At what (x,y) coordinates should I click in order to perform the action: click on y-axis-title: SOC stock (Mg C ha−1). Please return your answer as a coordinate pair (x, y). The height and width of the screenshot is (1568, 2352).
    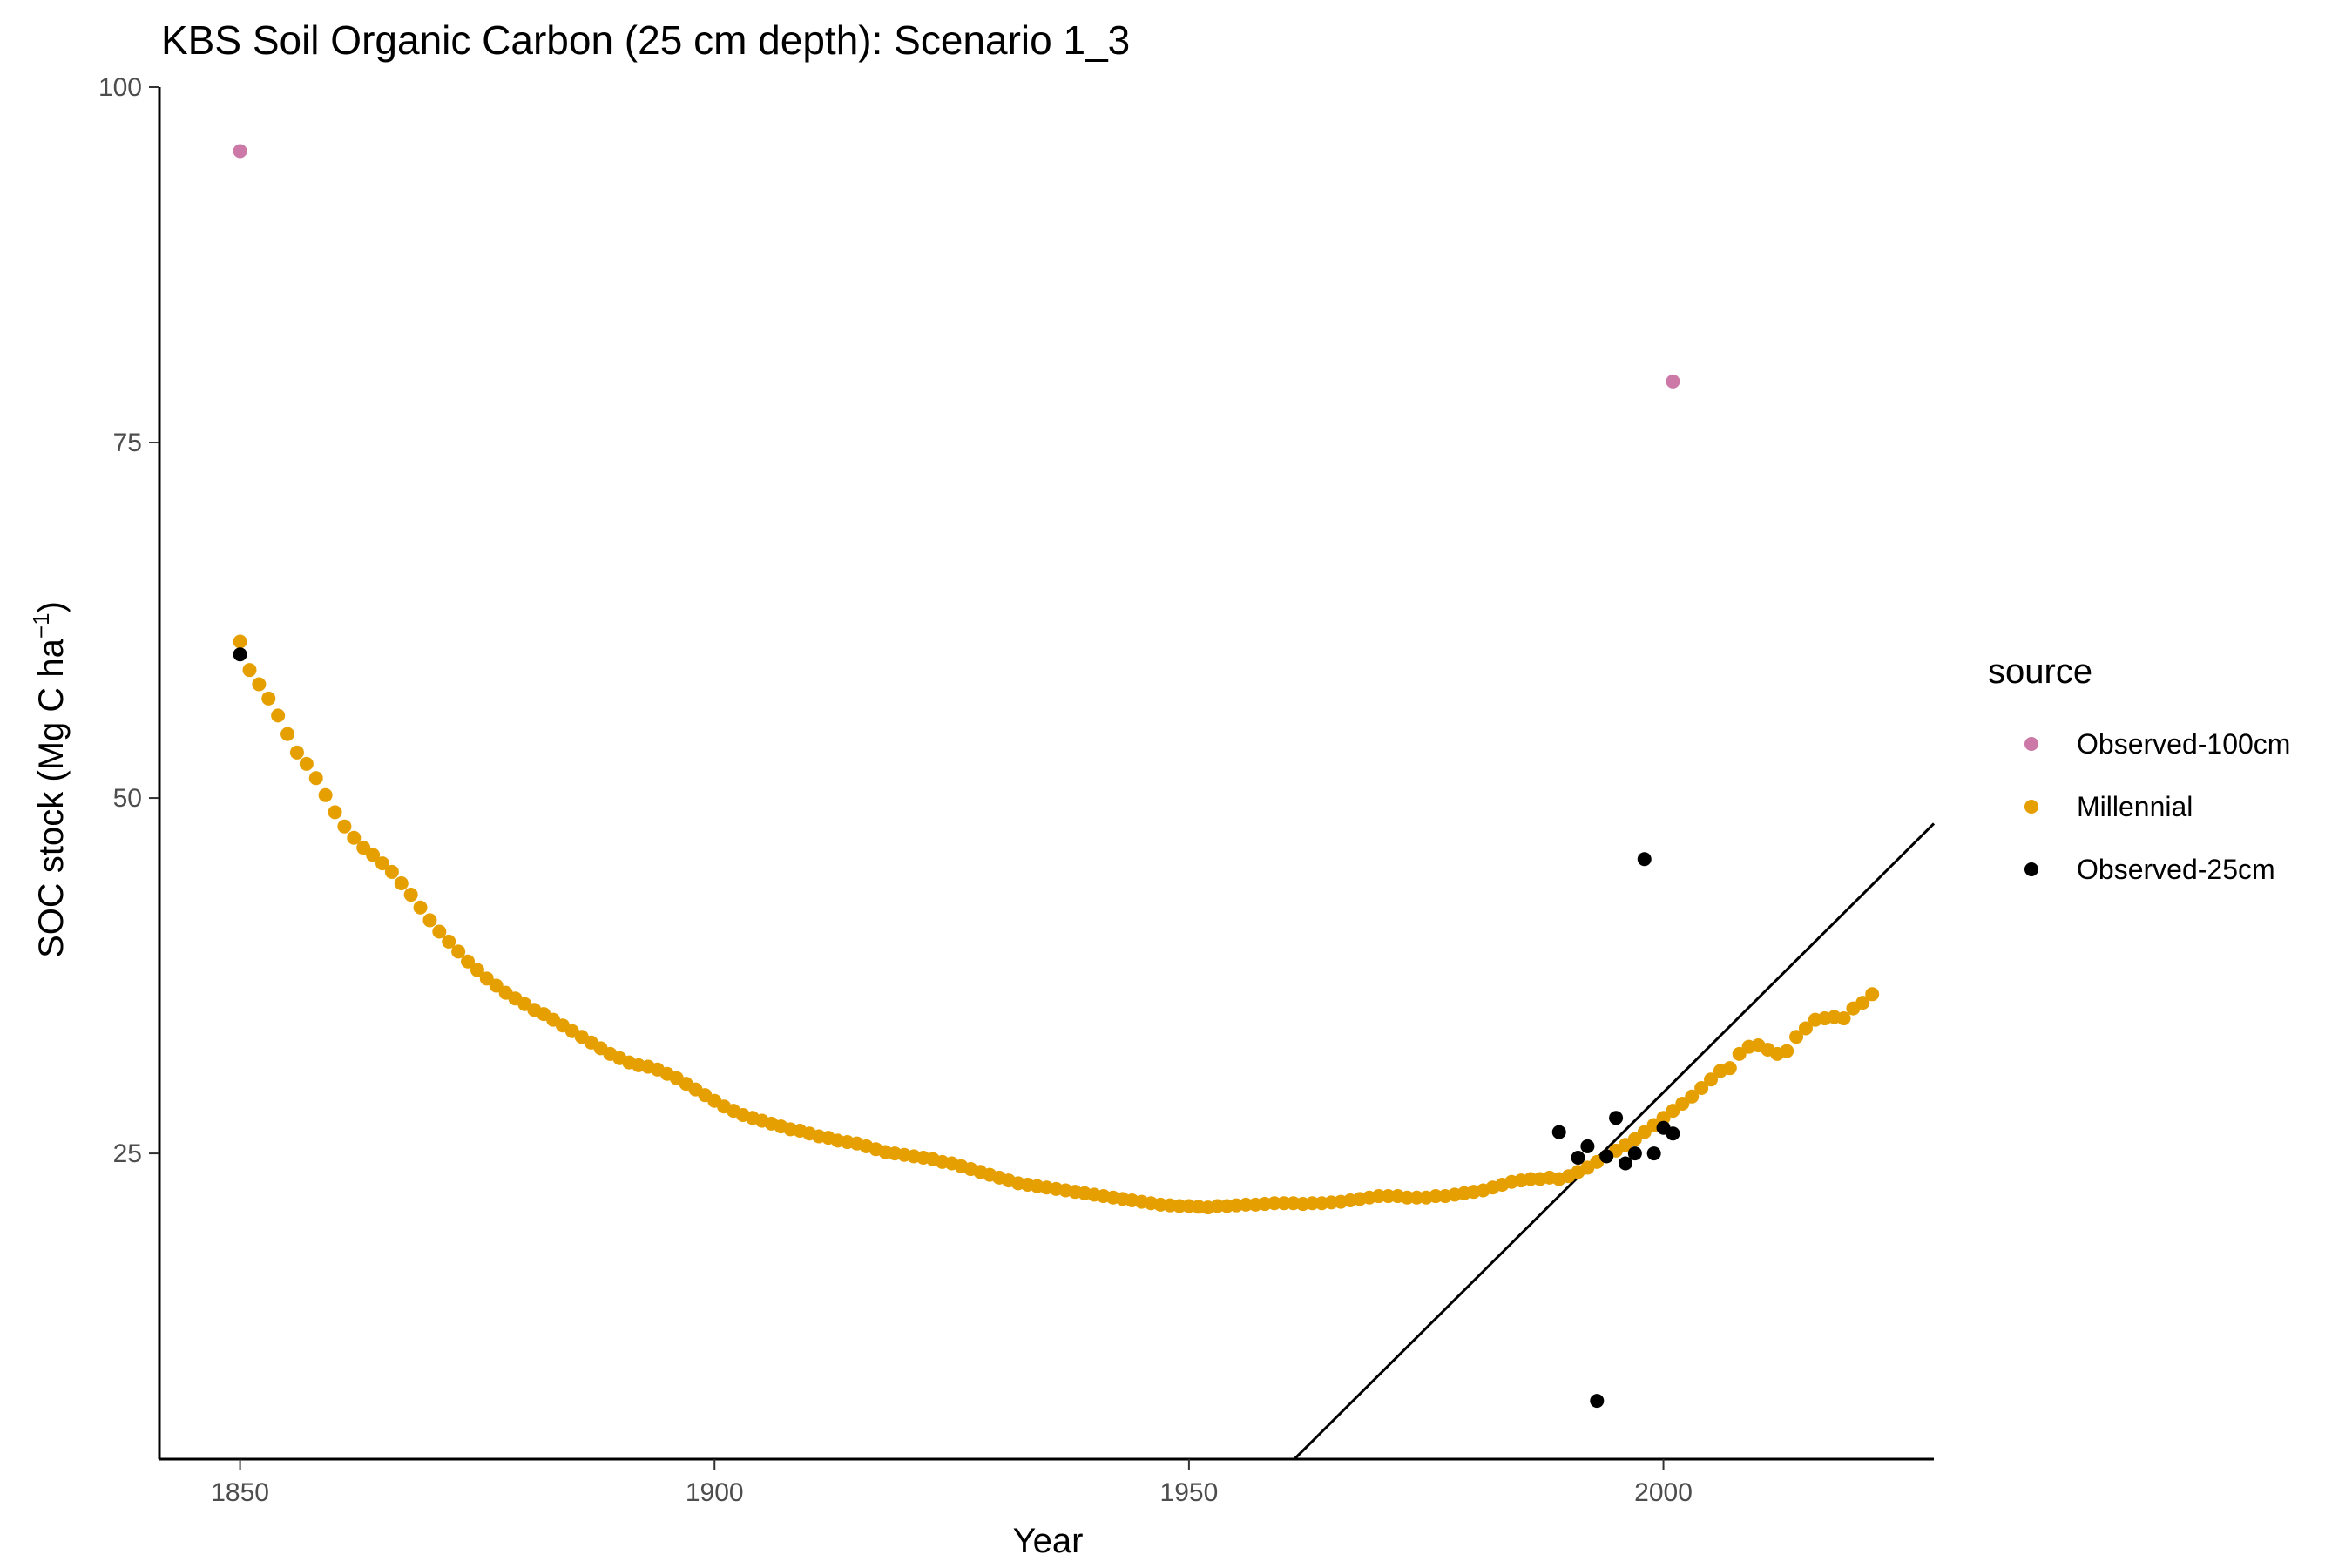
    Looking at the image, I should click on (49, 780).